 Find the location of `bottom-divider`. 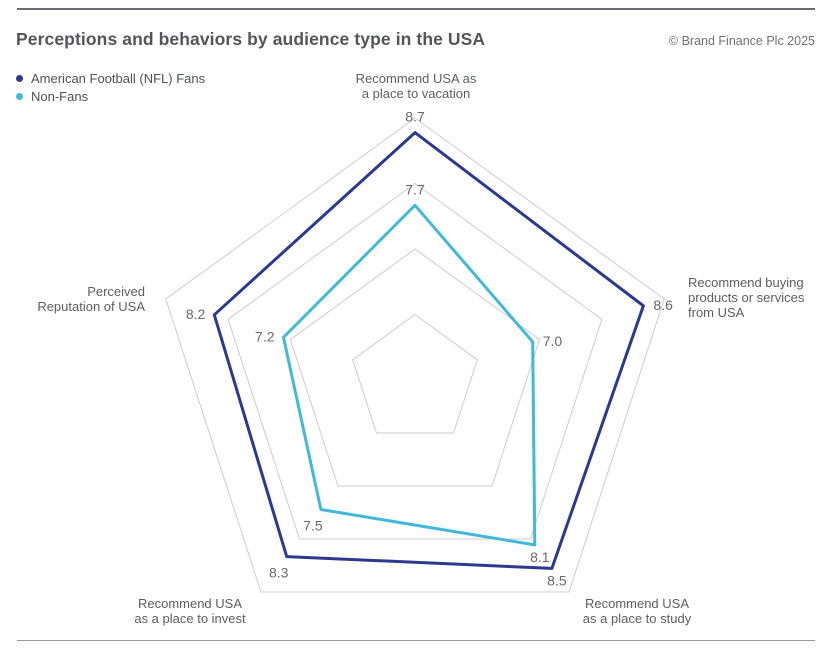

bottom-divider is located at coordinates (416, 640).